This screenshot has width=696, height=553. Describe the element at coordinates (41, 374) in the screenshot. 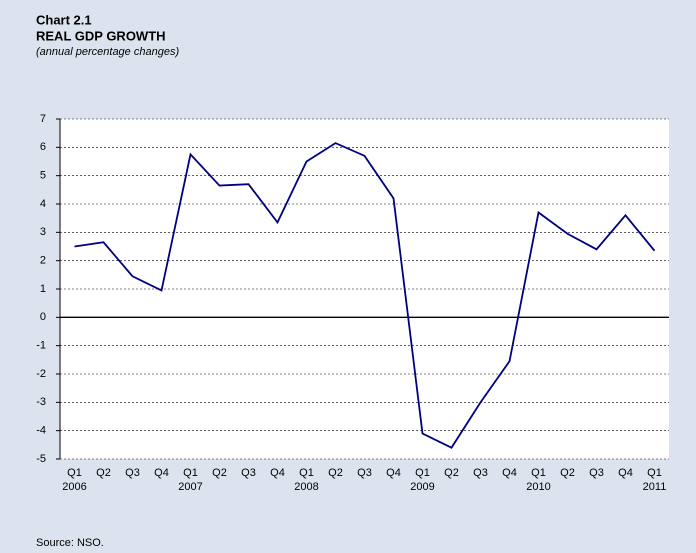

I see `y-tick-label: -2` at that location.